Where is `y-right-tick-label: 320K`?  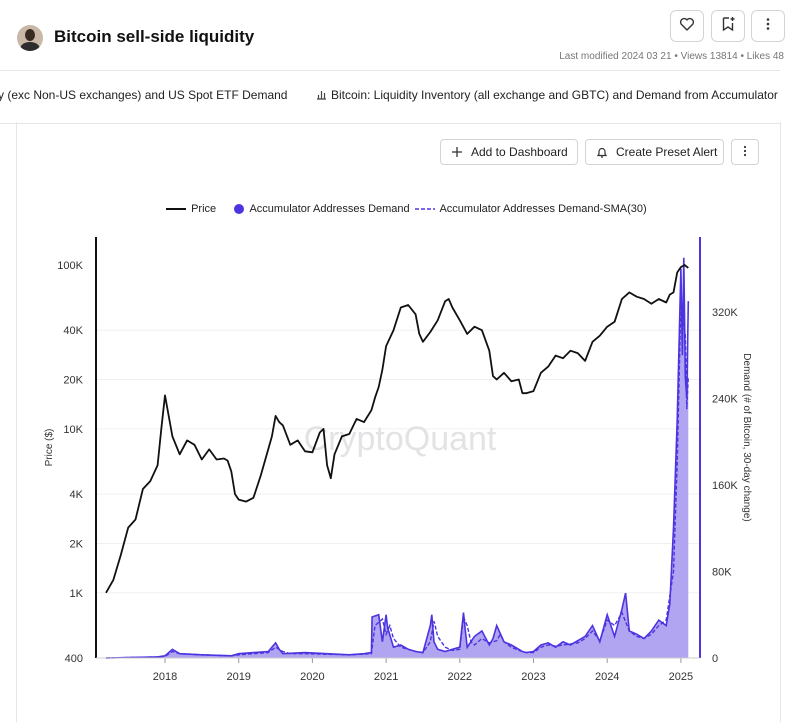 y-right-tick-label: 320K is located at coordinates (725, 313).